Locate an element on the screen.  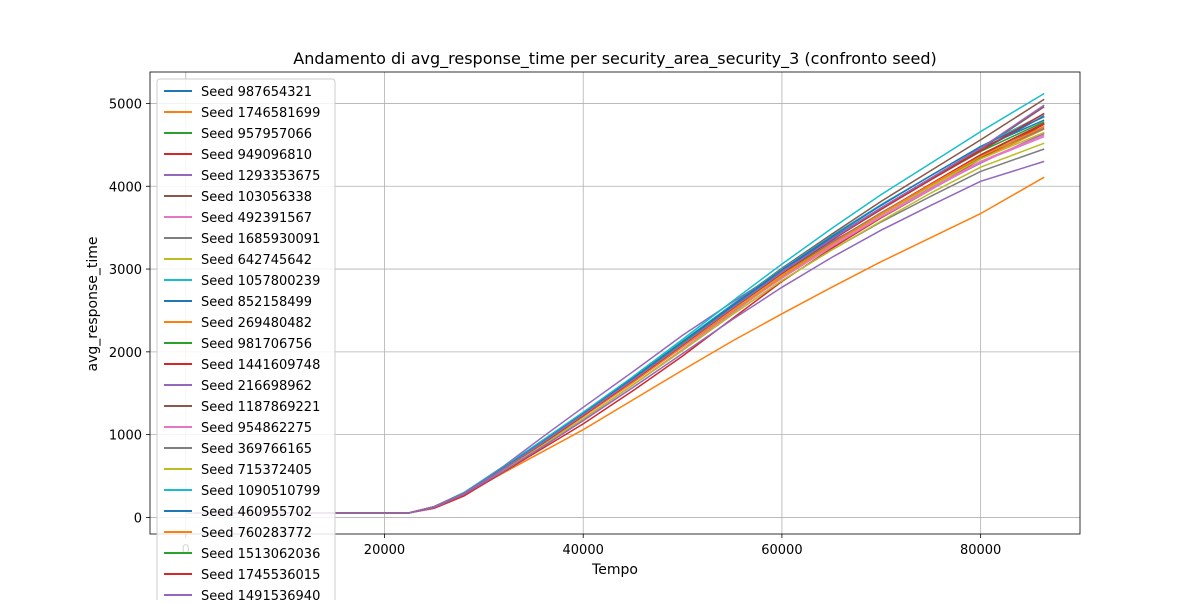
legend-label: Seed 1441609748 is located at coordinates (260, 365).